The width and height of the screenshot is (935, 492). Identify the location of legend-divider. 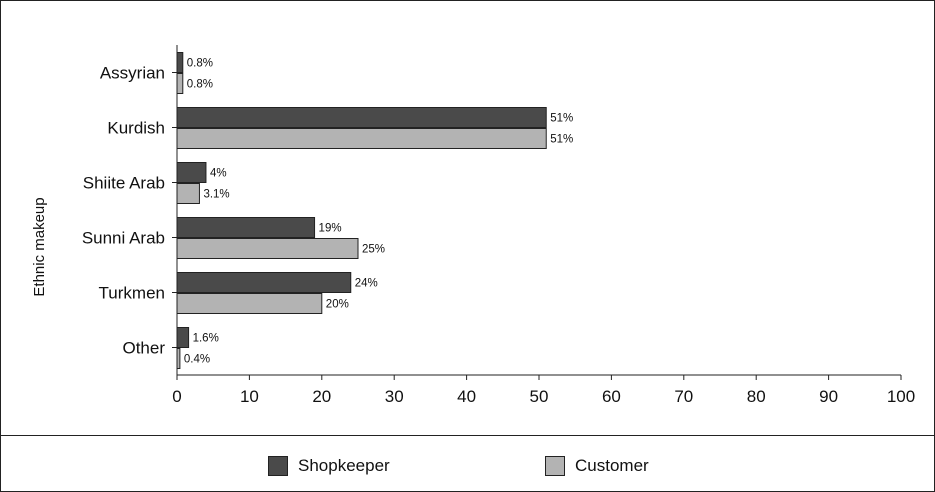
(467, 435).